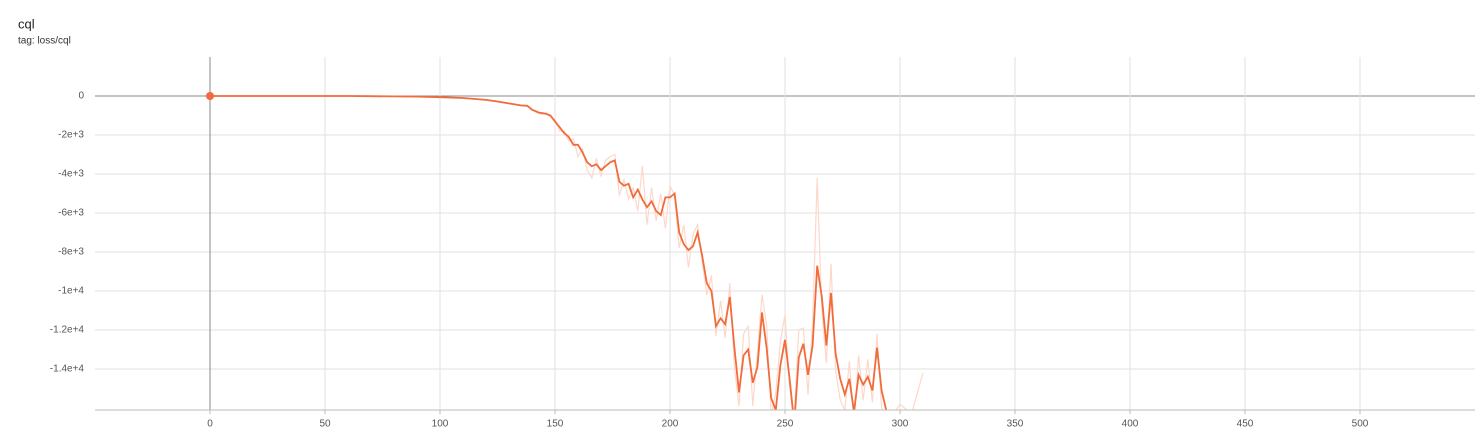  What do you see at coordinates (71, 213) in the screenshot?
I see `y-tick-label: -6e+3` at bounding box center [71, 213].